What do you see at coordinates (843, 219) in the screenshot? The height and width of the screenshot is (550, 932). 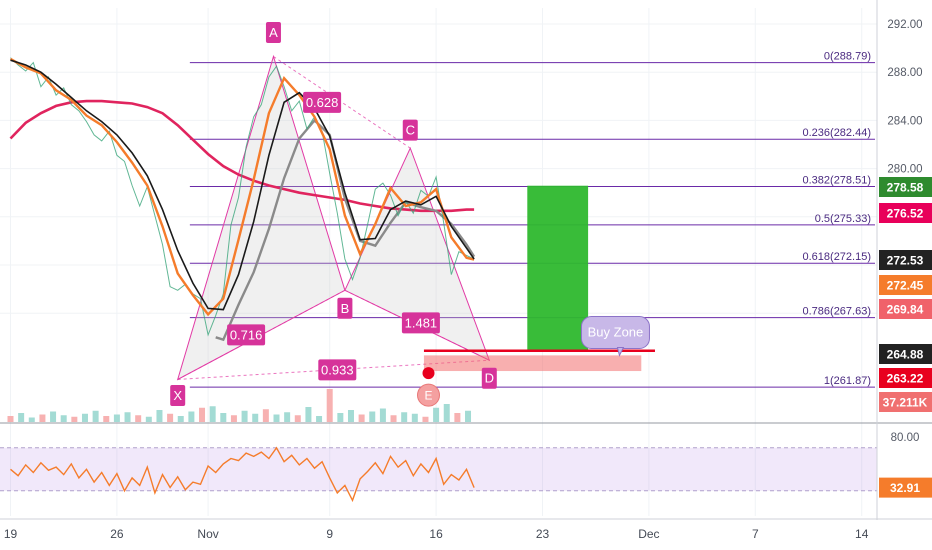 I see `fib-level-label: 0.5(275.33)` at bounding box center [843, 219].